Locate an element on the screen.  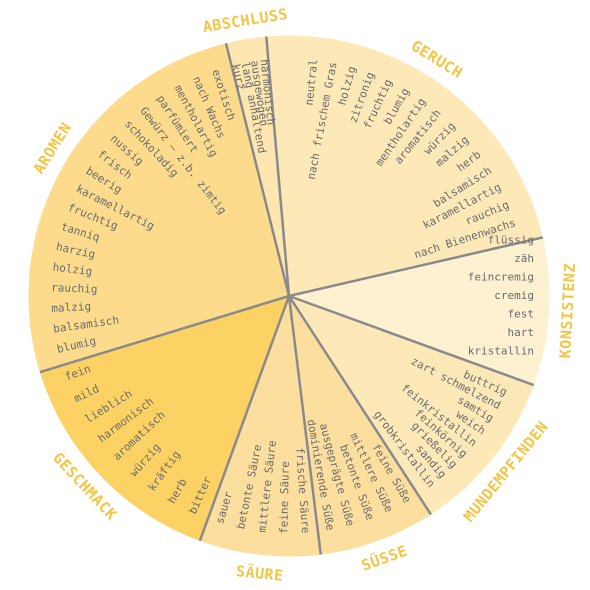
term-konsistenz: feincremig is located at coordinates (501, 277).